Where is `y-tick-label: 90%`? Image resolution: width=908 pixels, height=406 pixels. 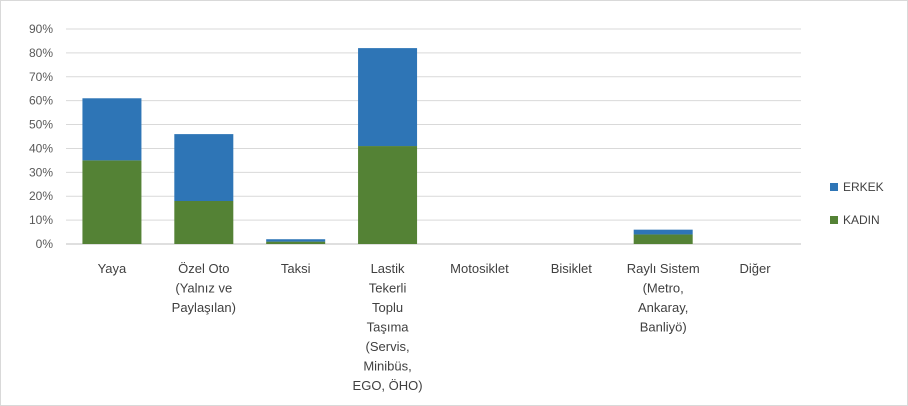 y-tick-label: 90% is located at coordinates (41, 29).